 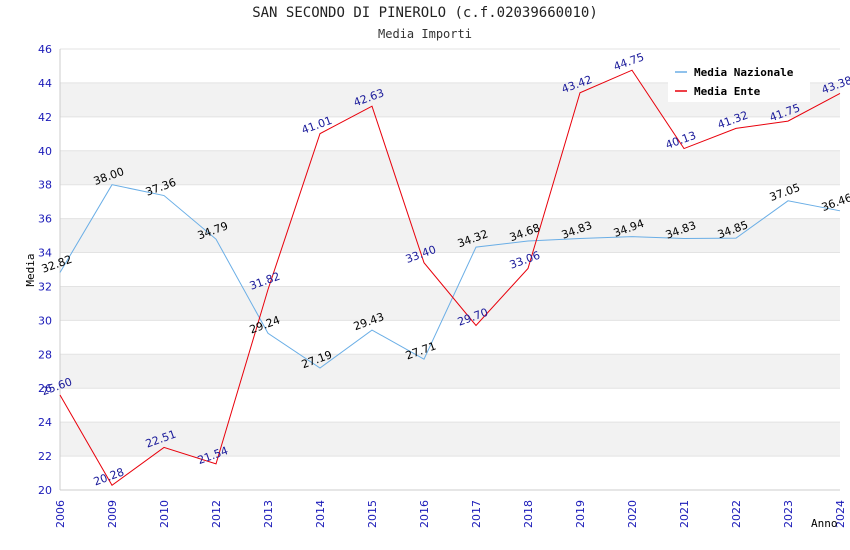 What do you see at coordinates (45, 270) in the screenshot?
I see `y-tick-labels: 20 22 24 26 28 30 32 34 36 38 40 42 44 46` at bounding box center [45, 270].